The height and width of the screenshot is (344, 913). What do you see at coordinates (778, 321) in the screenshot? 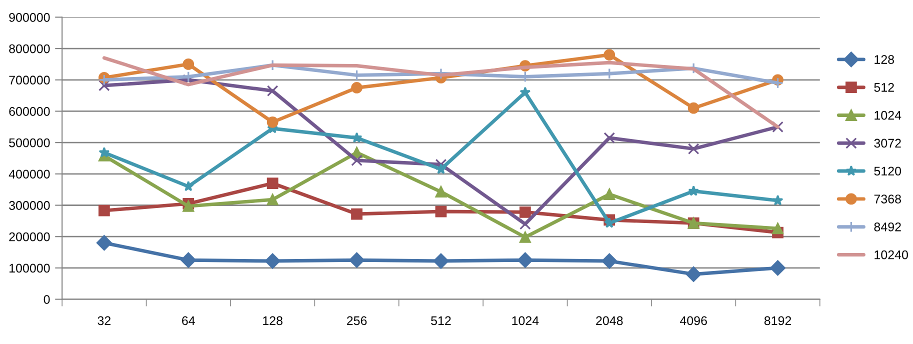
I see `x-tick-label: 8192` at bounding box center [778, 321].